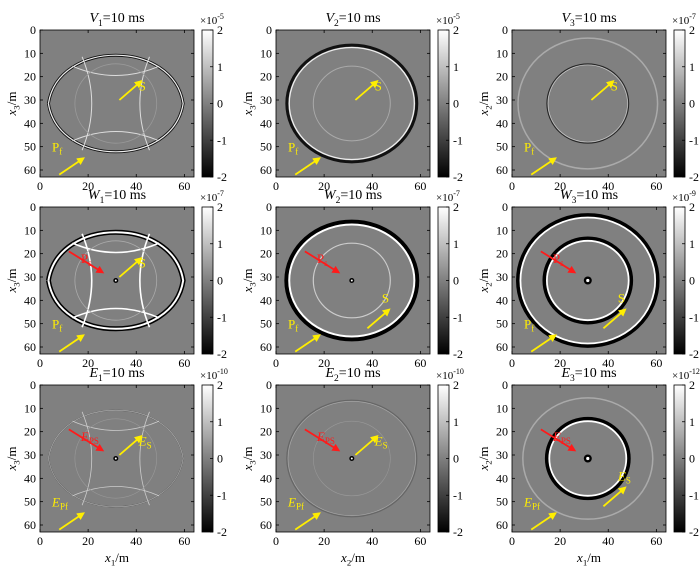  Describe the element at coordinates (686, 374) in the screenshot. I see `colorbar-exponent: ×10⁻¹²` at that location.